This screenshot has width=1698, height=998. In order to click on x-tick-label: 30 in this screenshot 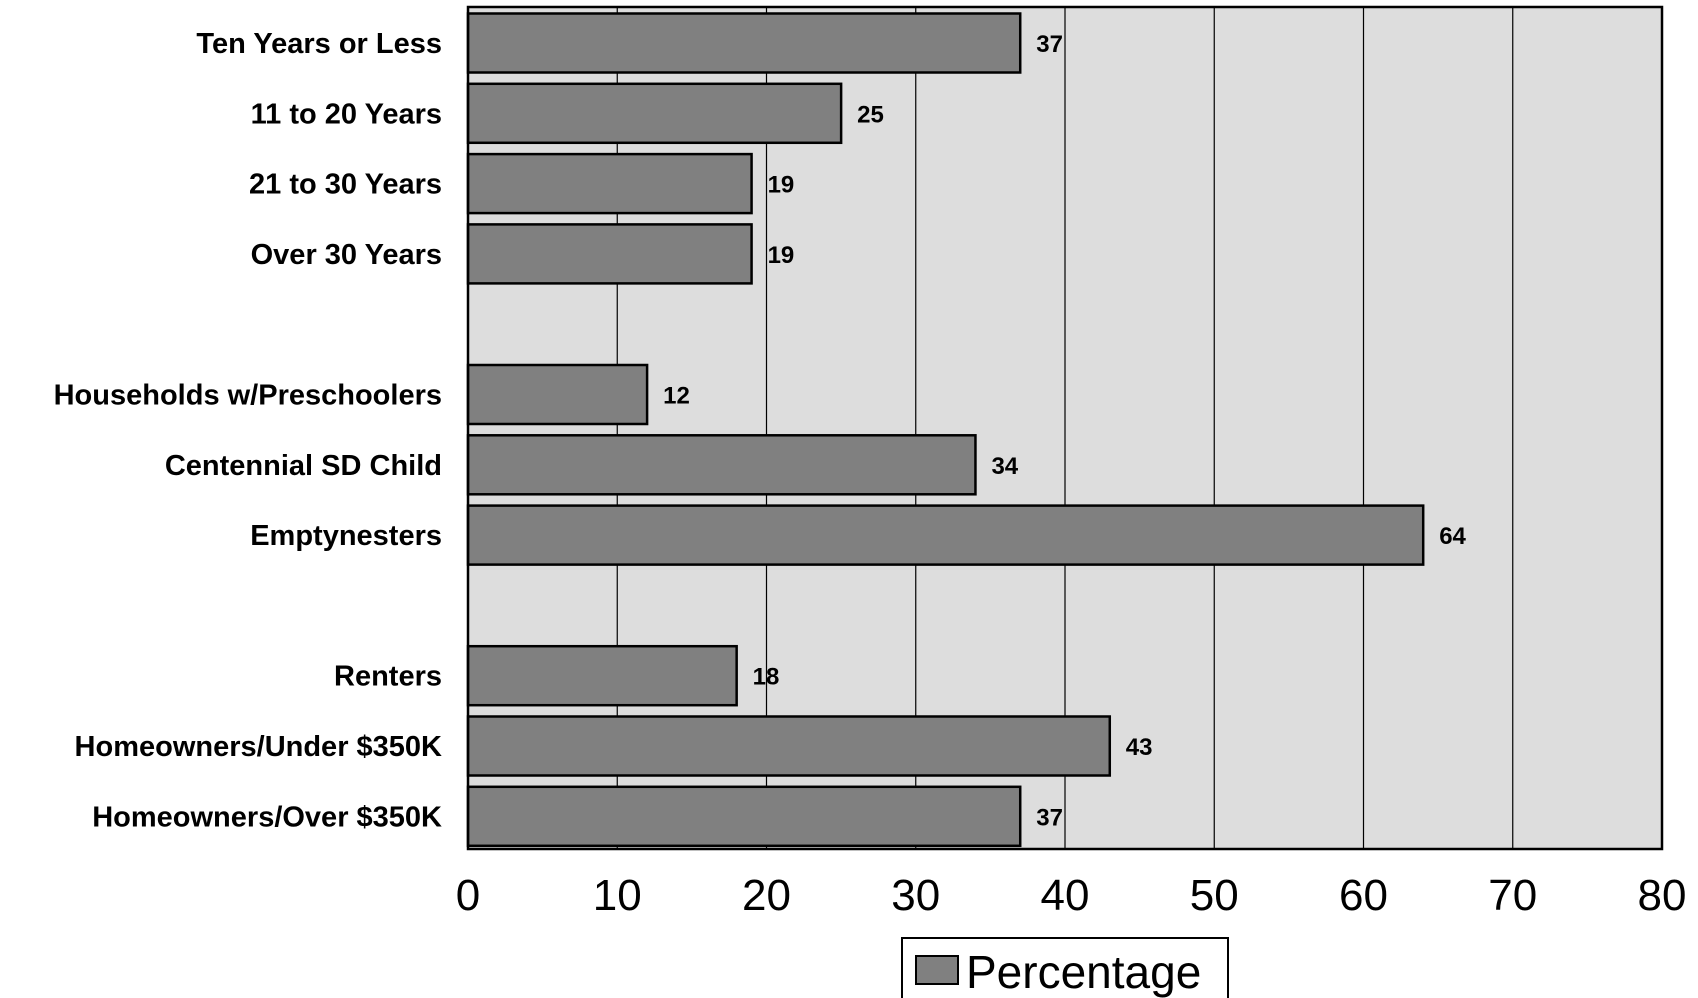, I will do `click(915, 895)`.